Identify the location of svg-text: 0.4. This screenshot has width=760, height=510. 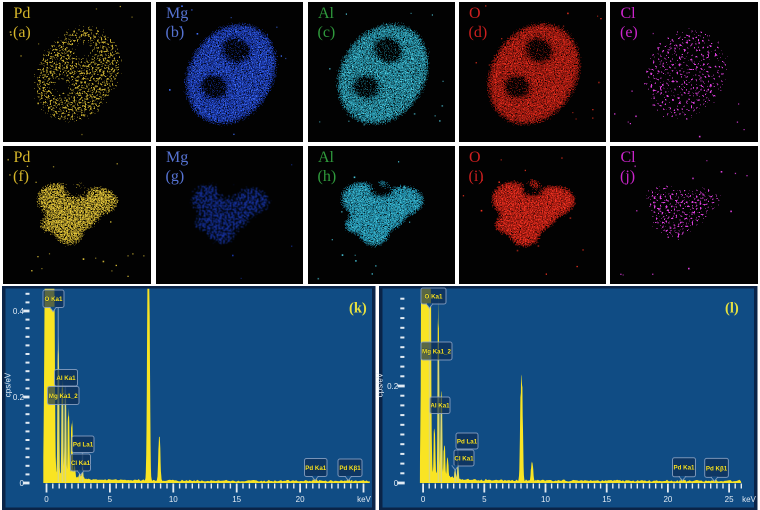
(19, 311).